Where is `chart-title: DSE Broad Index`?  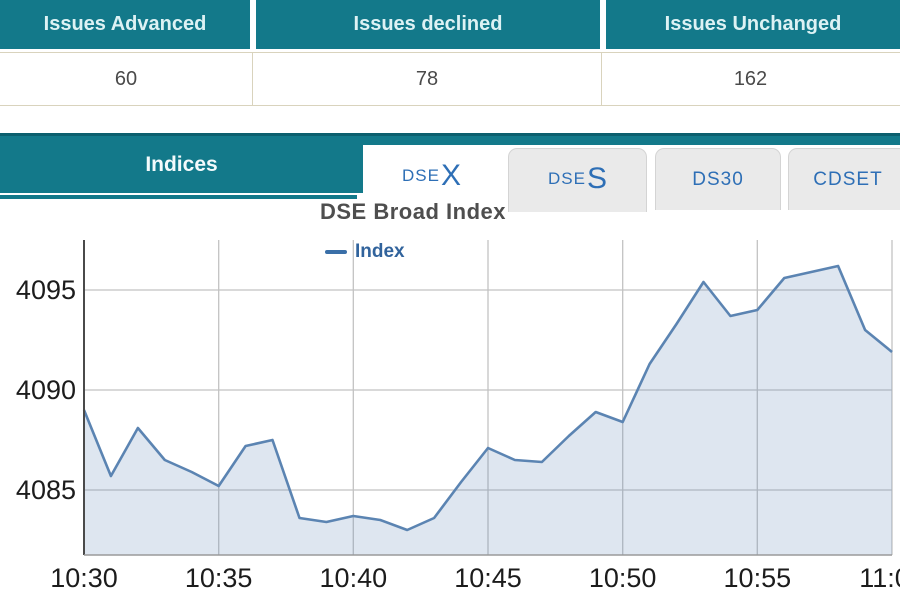
chart-title: DSE Broad Index is located at coordinates (413, 211).